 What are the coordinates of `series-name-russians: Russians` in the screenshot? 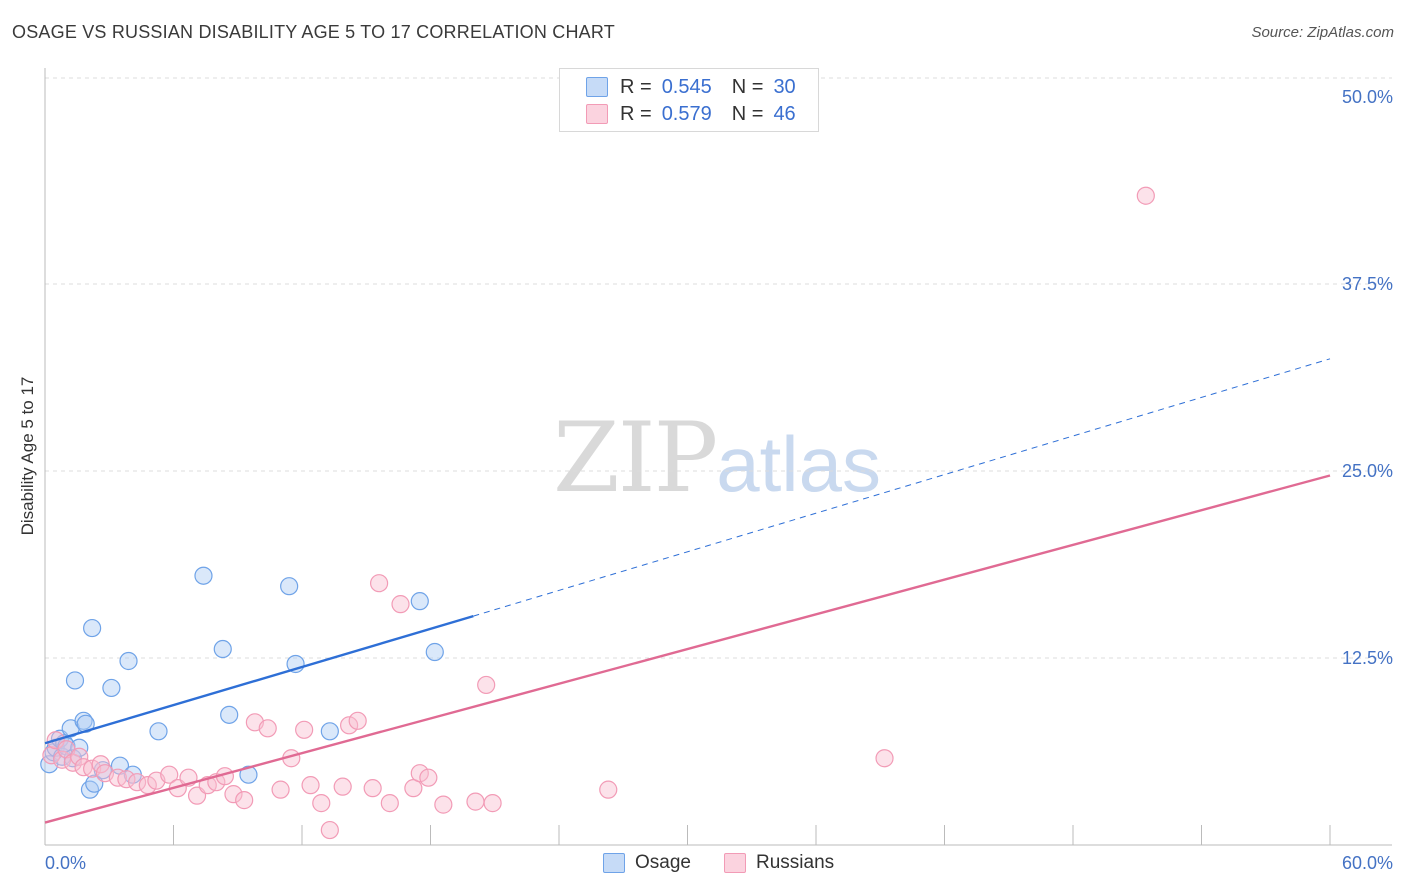 It's located at (795, 862).